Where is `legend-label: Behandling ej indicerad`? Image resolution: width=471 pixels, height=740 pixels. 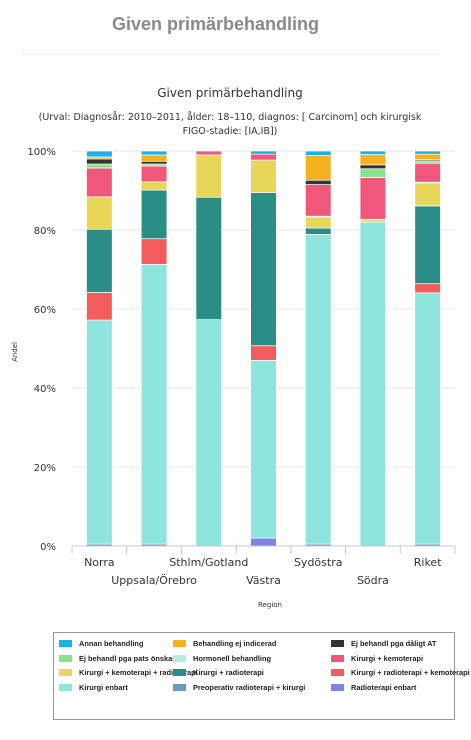 legend-label: Behandling ej indicerad is located at coordinates (235, 643).